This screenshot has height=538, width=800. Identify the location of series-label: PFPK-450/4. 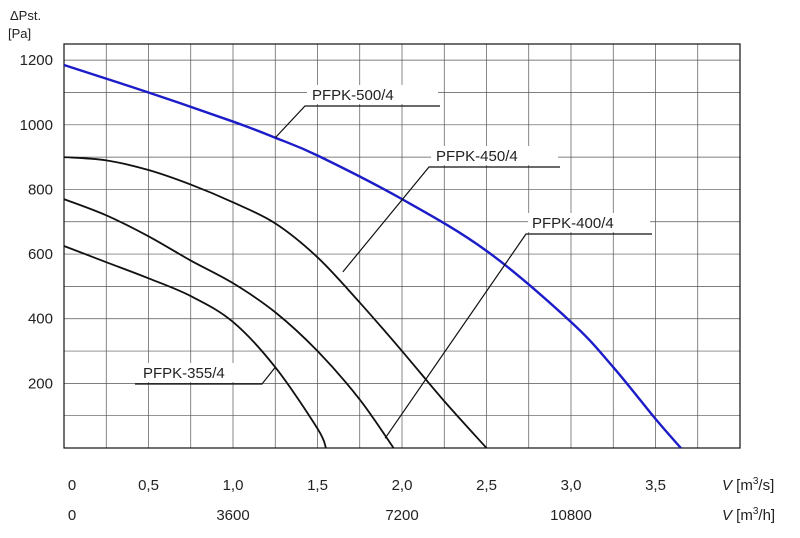
(477, 156).